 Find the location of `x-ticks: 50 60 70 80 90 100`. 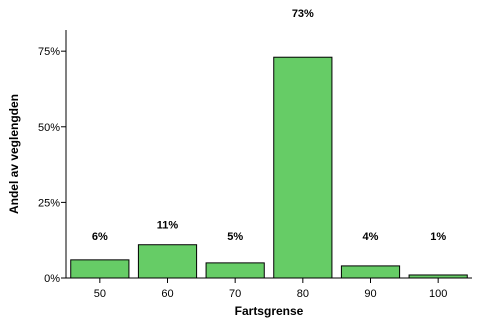

x-ticks: 50 60 70 80 90 100 is located at coordinates (270, 289).